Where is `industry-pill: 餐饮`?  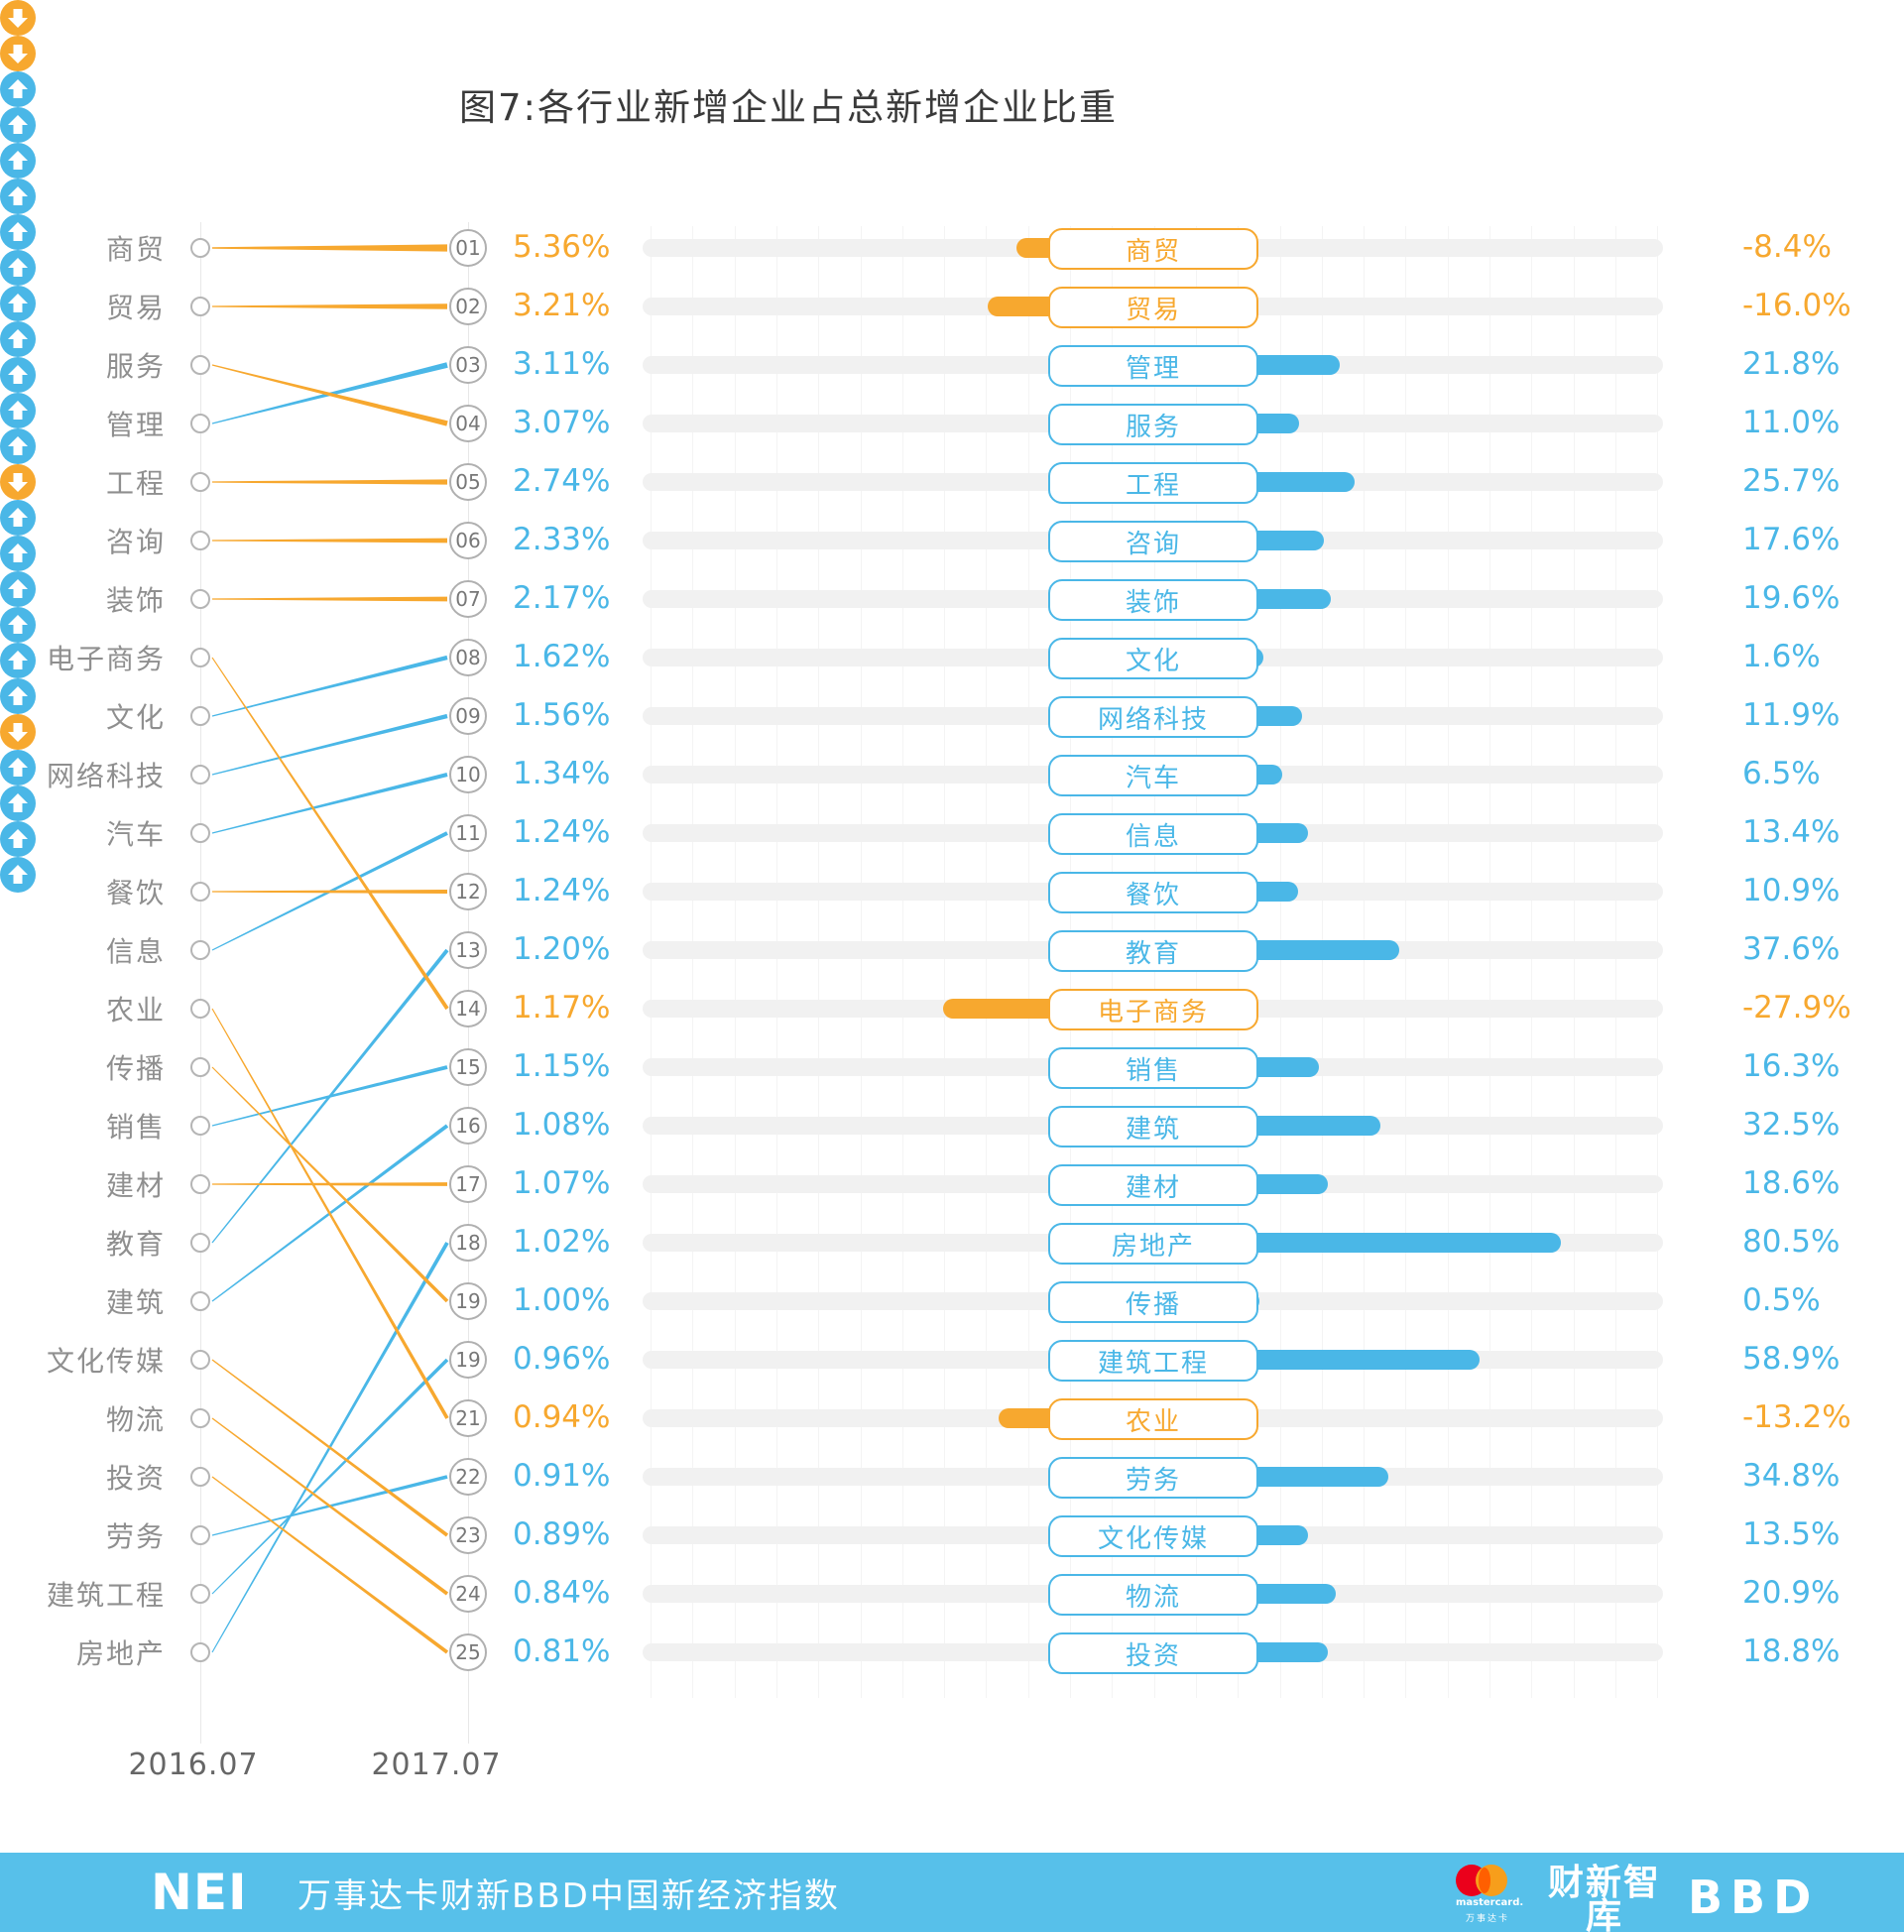 industry-pill: 餐饮 is located at coordinates (1153, 892).